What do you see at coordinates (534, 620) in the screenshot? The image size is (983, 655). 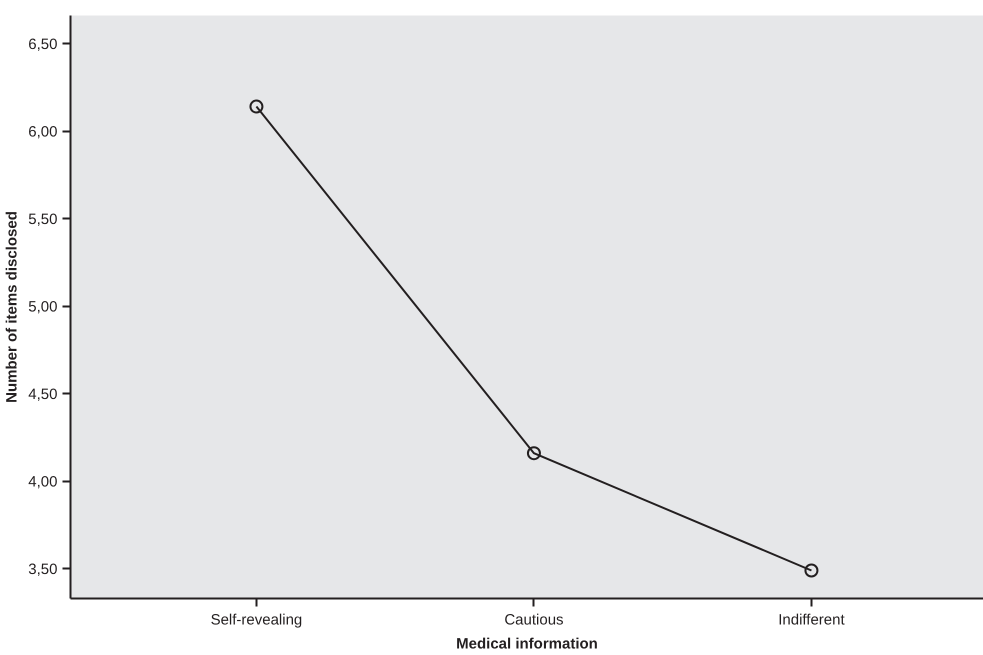 I see `x-tick-label: Cautious` at bounding box center [534, 620].